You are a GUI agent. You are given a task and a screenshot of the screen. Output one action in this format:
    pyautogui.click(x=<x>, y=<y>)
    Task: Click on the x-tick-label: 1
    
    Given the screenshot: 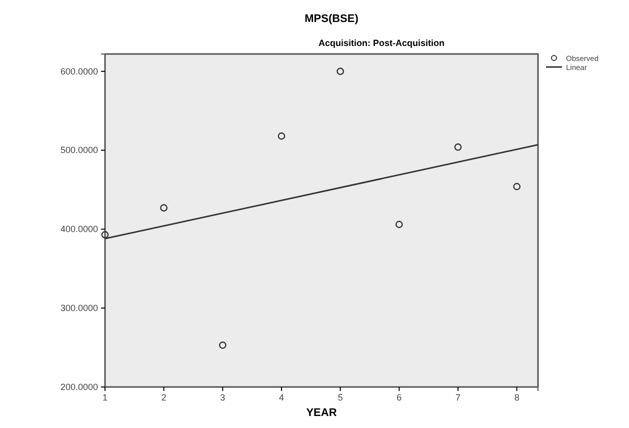 What is the action you would take?
    pyautogui.click(x=105, y=397)
    